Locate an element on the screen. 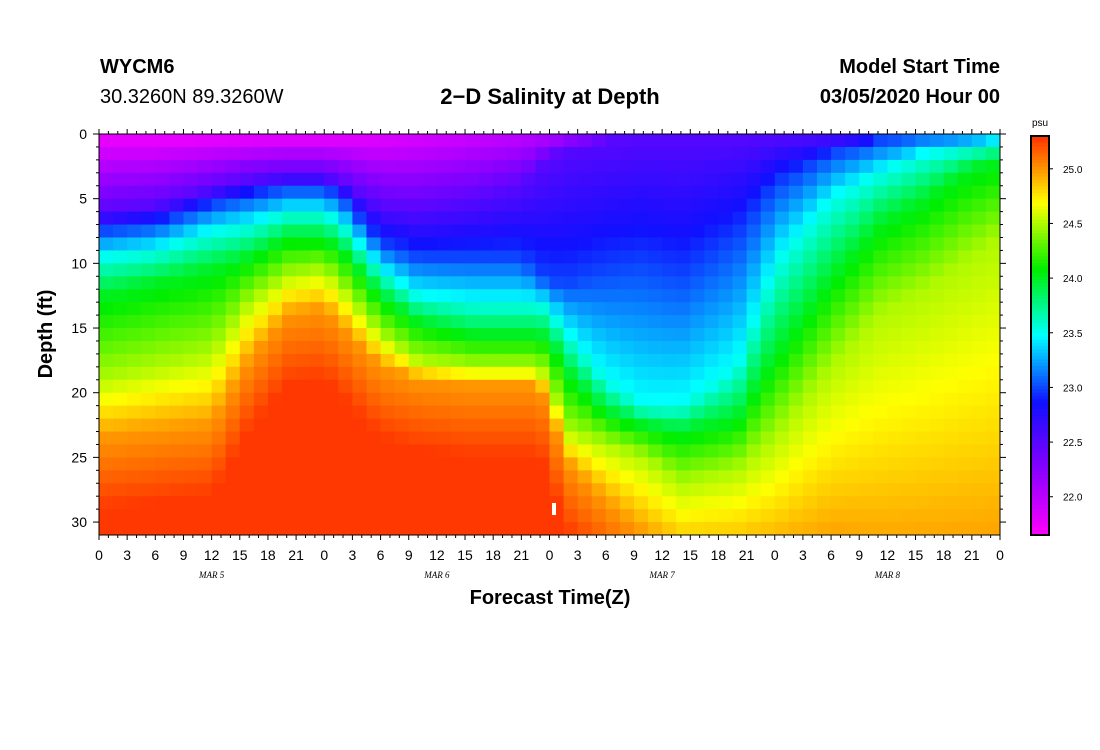 The image size is (1100, 750). y-tick-label: 25 is located at coordinates (79, 457).